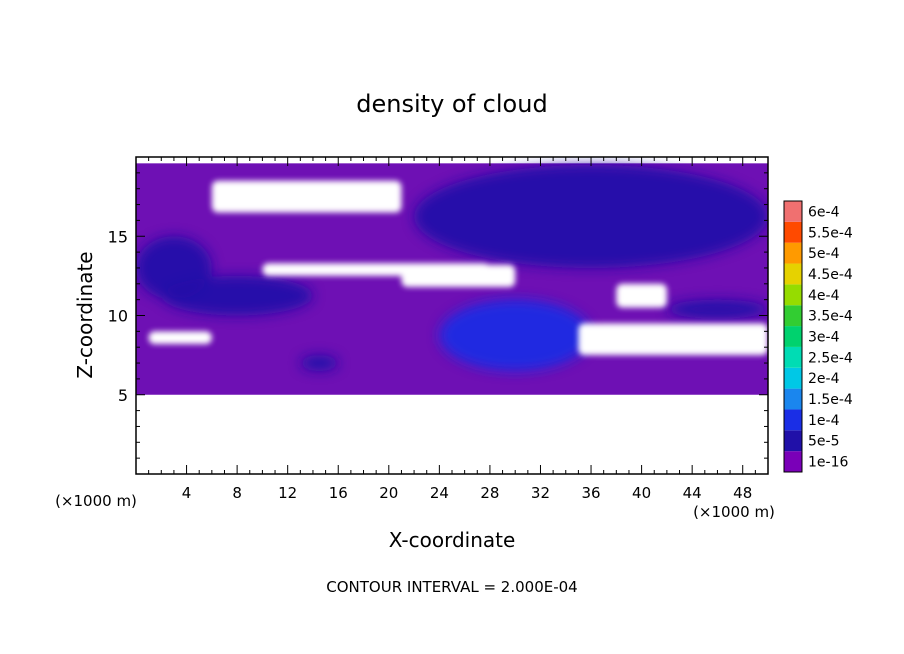 The image size is (904, 654). Describe the element at coordinates (451, 587) in the screenshot. I see `contour-interval-note: CONTOUR INTERVAL = 2.000E-04` at that location.